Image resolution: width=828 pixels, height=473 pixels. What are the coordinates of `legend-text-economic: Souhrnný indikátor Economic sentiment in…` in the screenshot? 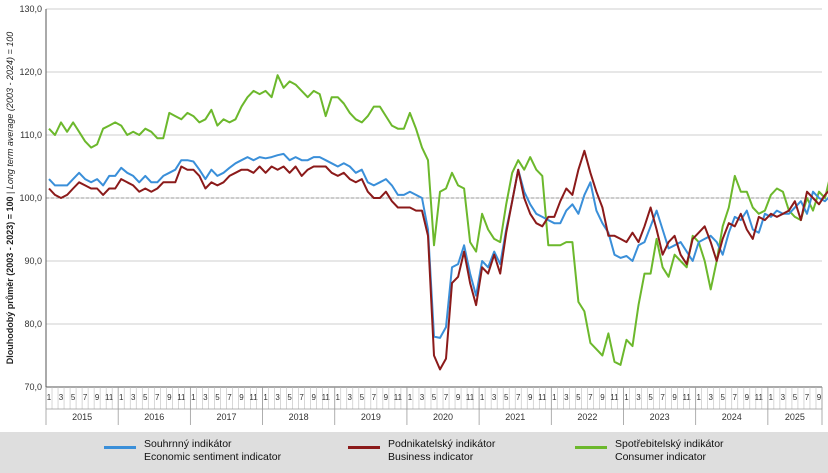 It's located at (212, 451).